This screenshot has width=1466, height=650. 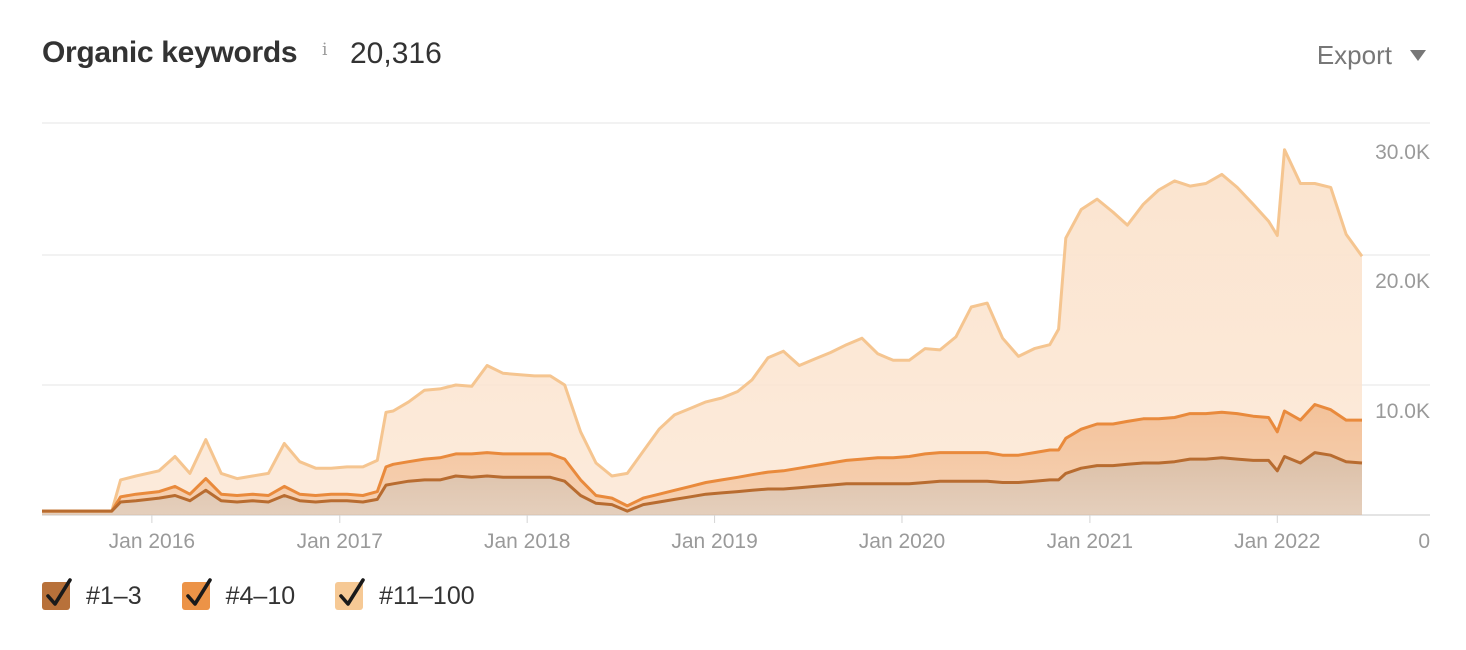 I want to click on series-4-10-area, so click(x=702, y=458).